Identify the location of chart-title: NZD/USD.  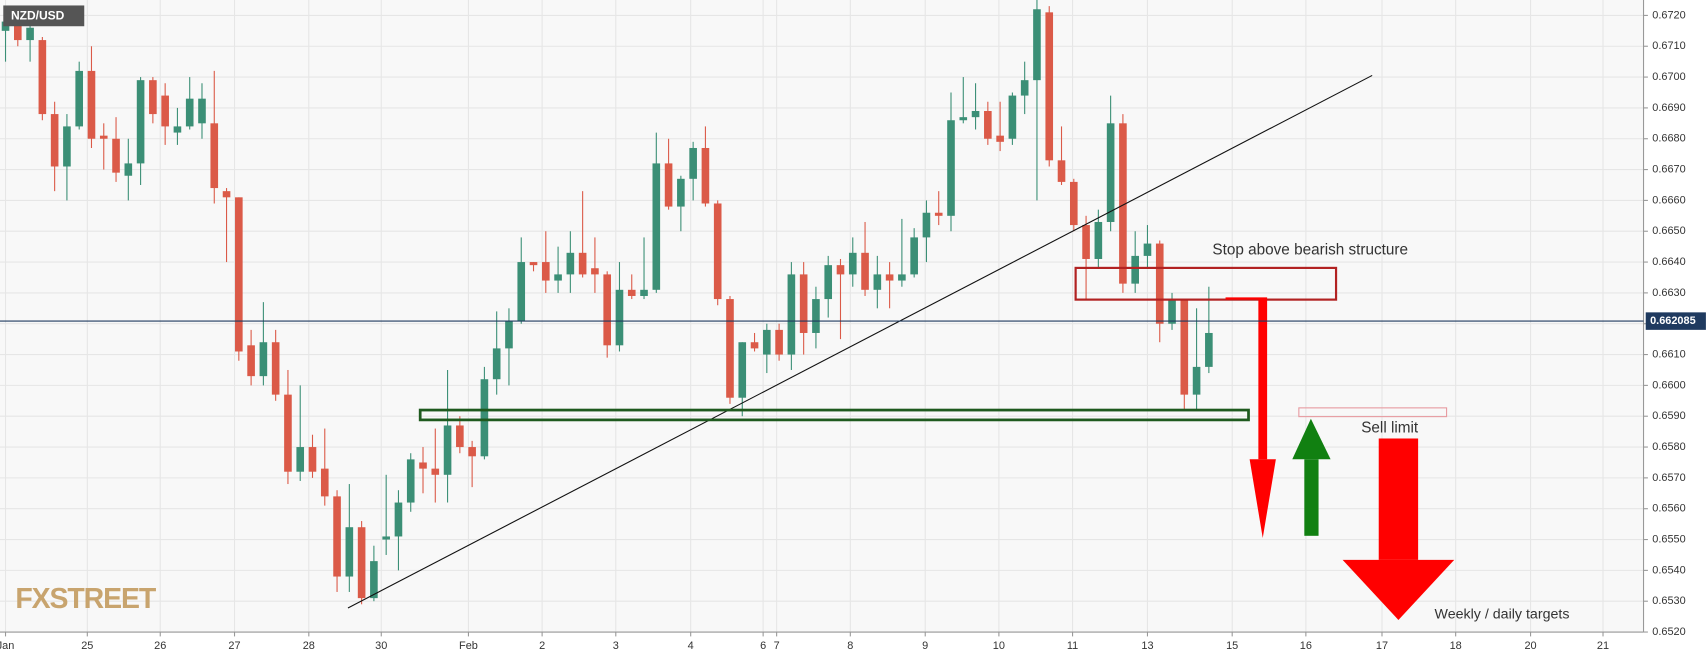
(38, 16).